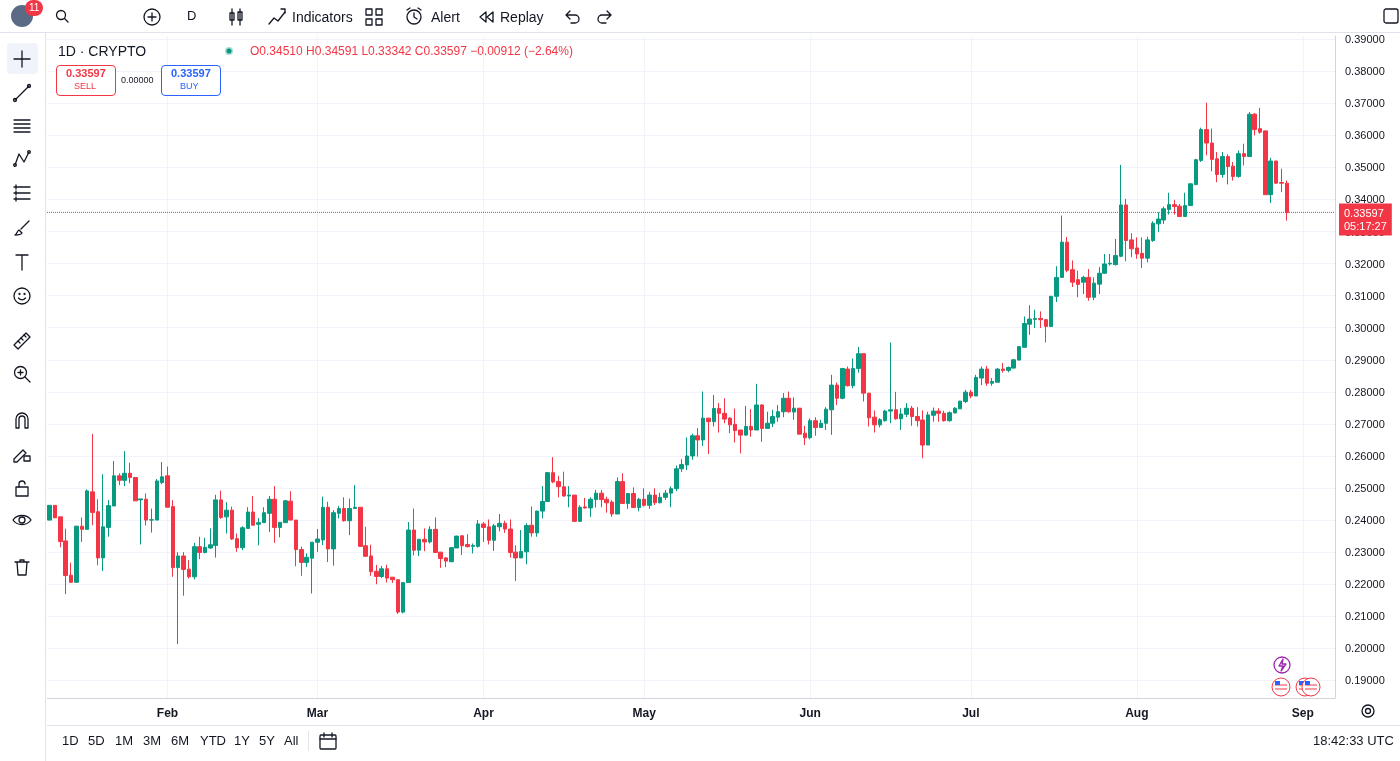 This screenshot has height=761, width=1400. I want to click on y-tick-label: 0.22000, so click(1365, 584).